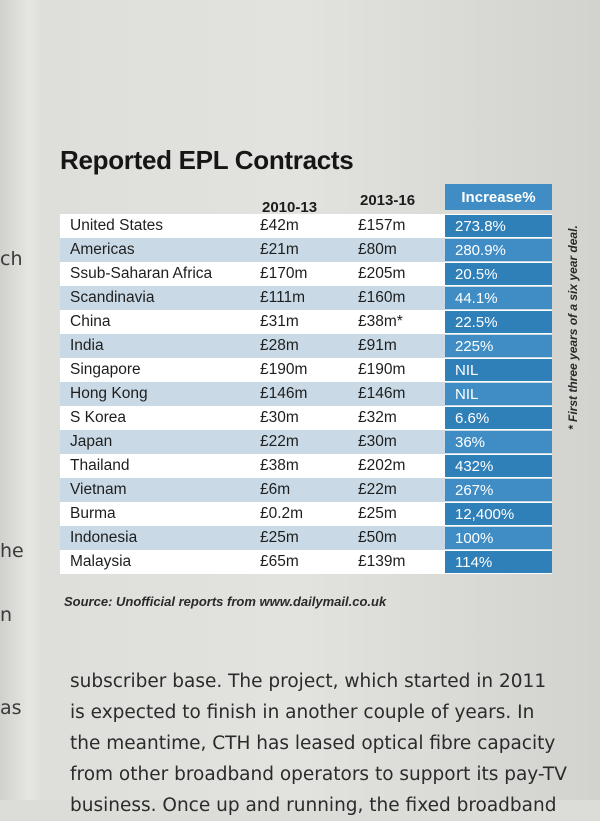  I want to click on value-2010-13-cell: £6m, so click(275, 489).